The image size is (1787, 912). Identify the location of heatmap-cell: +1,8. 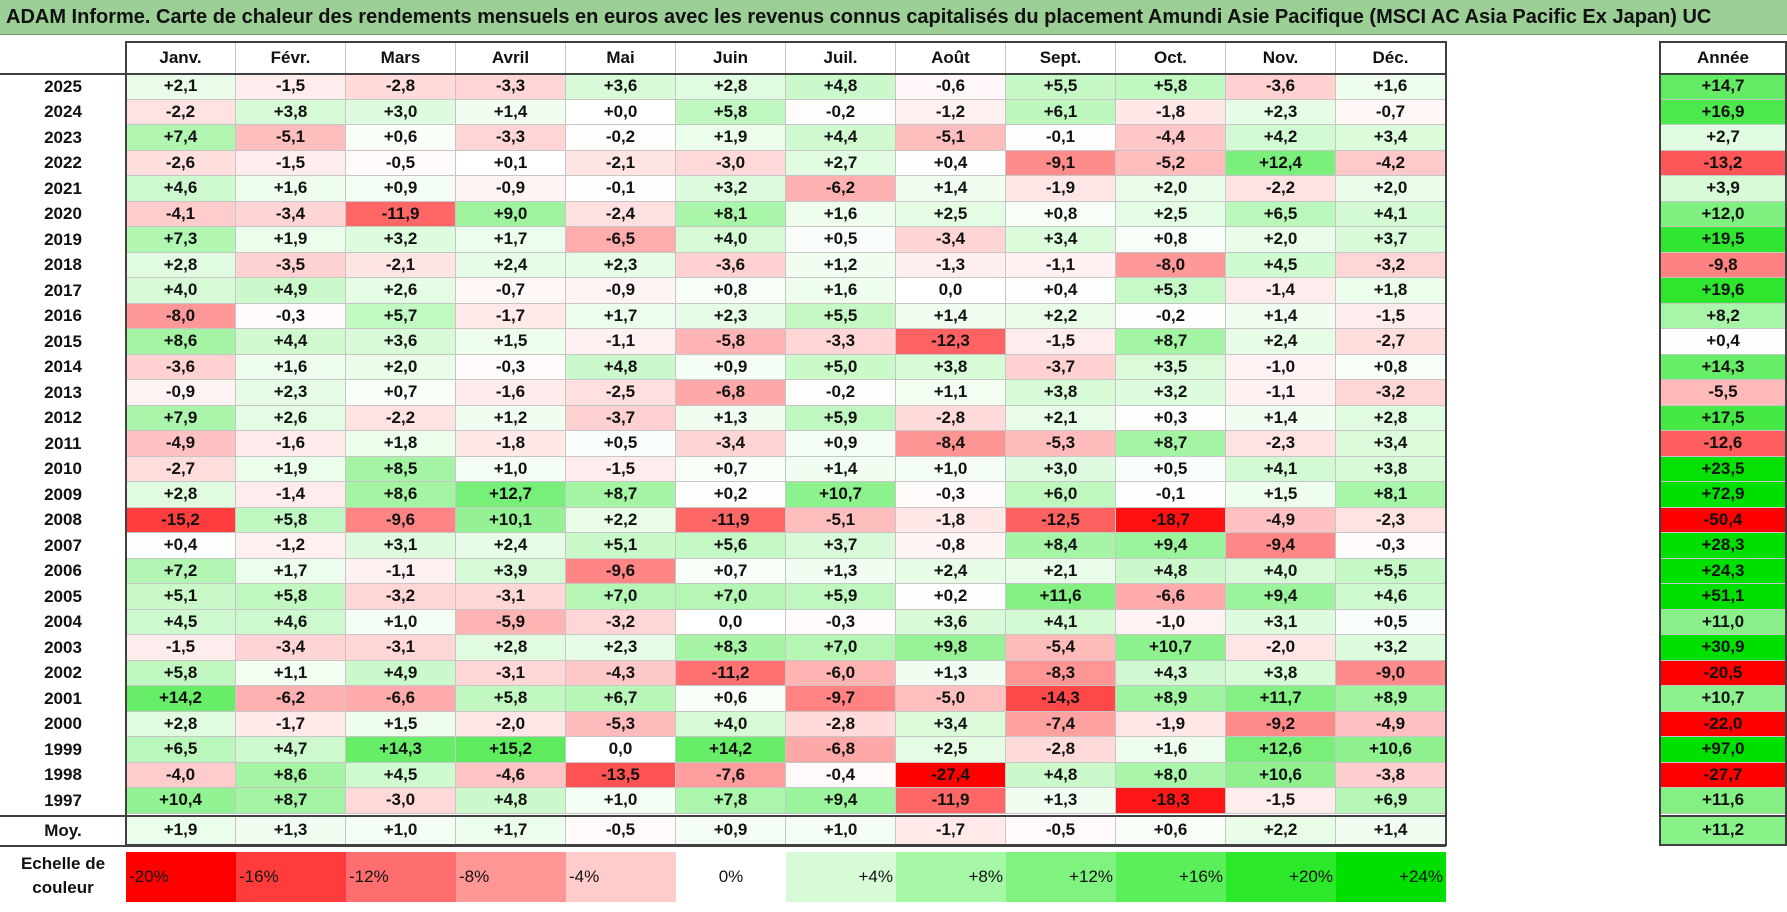
(401, 444).